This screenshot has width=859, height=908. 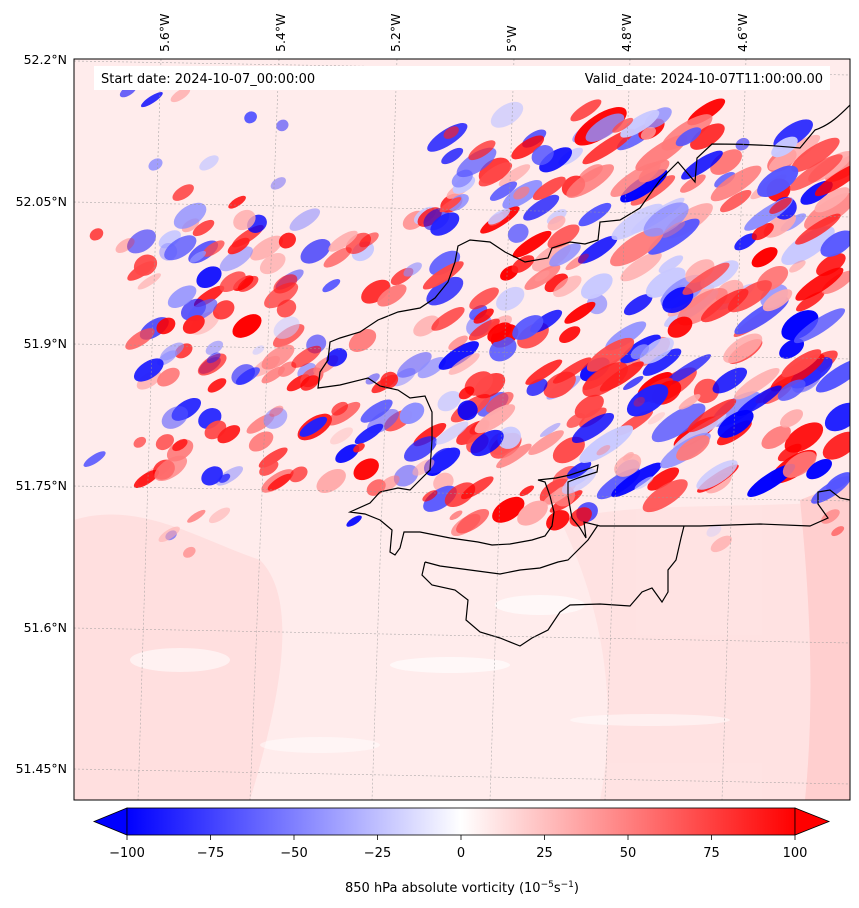 What do you see at coordinates (628, 853) in the screenshot?
I see `colorbar-tick-label: 50` at bounding box center [628, 853].